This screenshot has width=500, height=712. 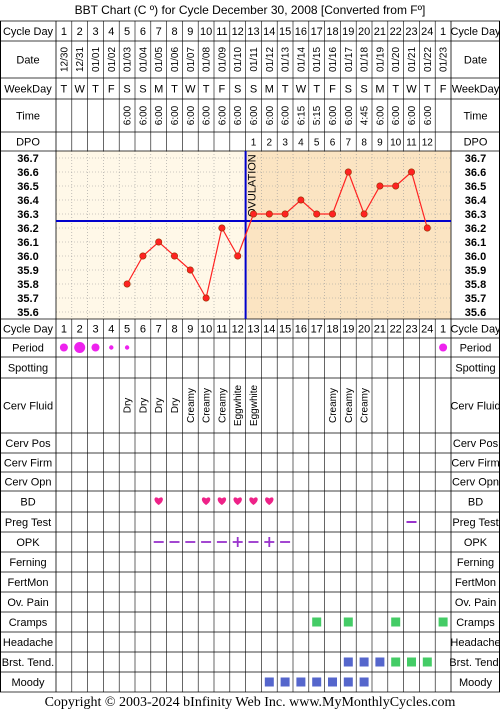 I want to click on cycle-day-cell: 7, so click(x=159, y=32).